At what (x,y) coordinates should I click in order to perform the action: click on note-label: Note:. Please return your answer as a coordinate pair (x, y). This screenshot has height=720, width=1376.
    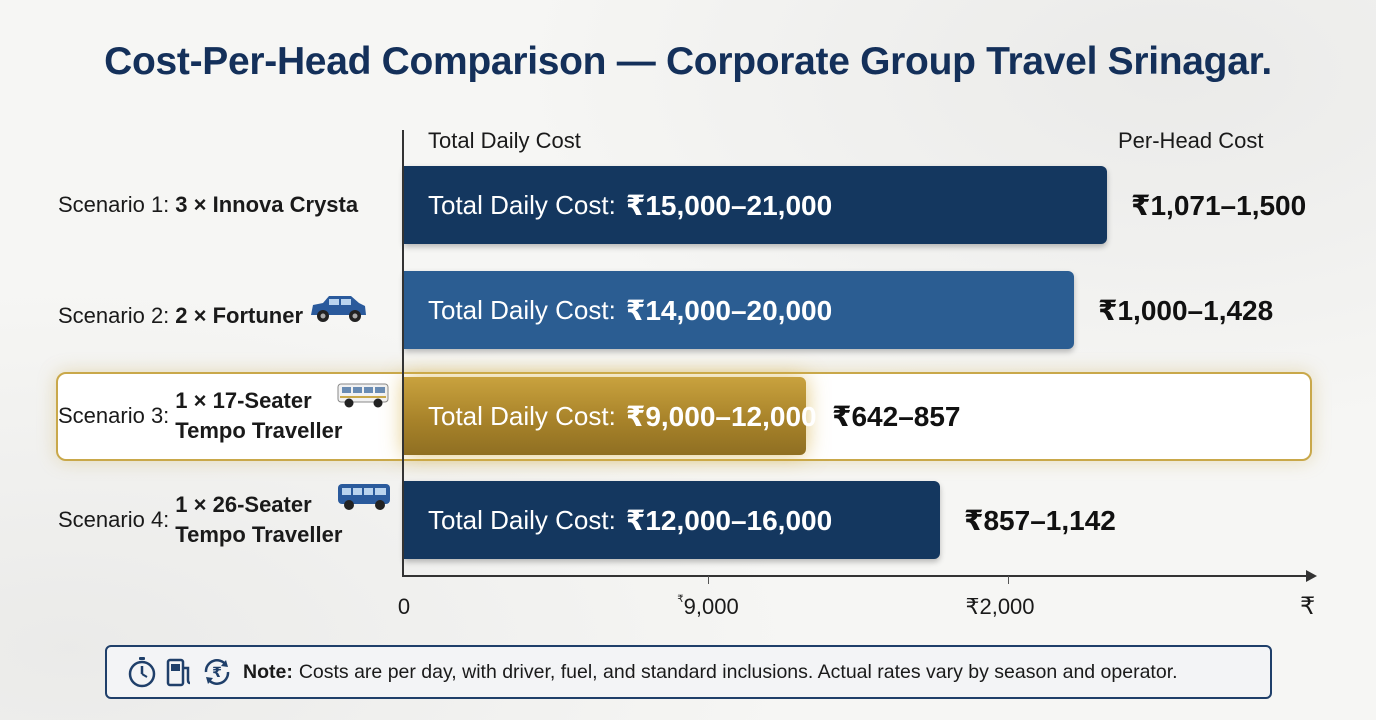
    Looking at the image, I should click on (268, 671).